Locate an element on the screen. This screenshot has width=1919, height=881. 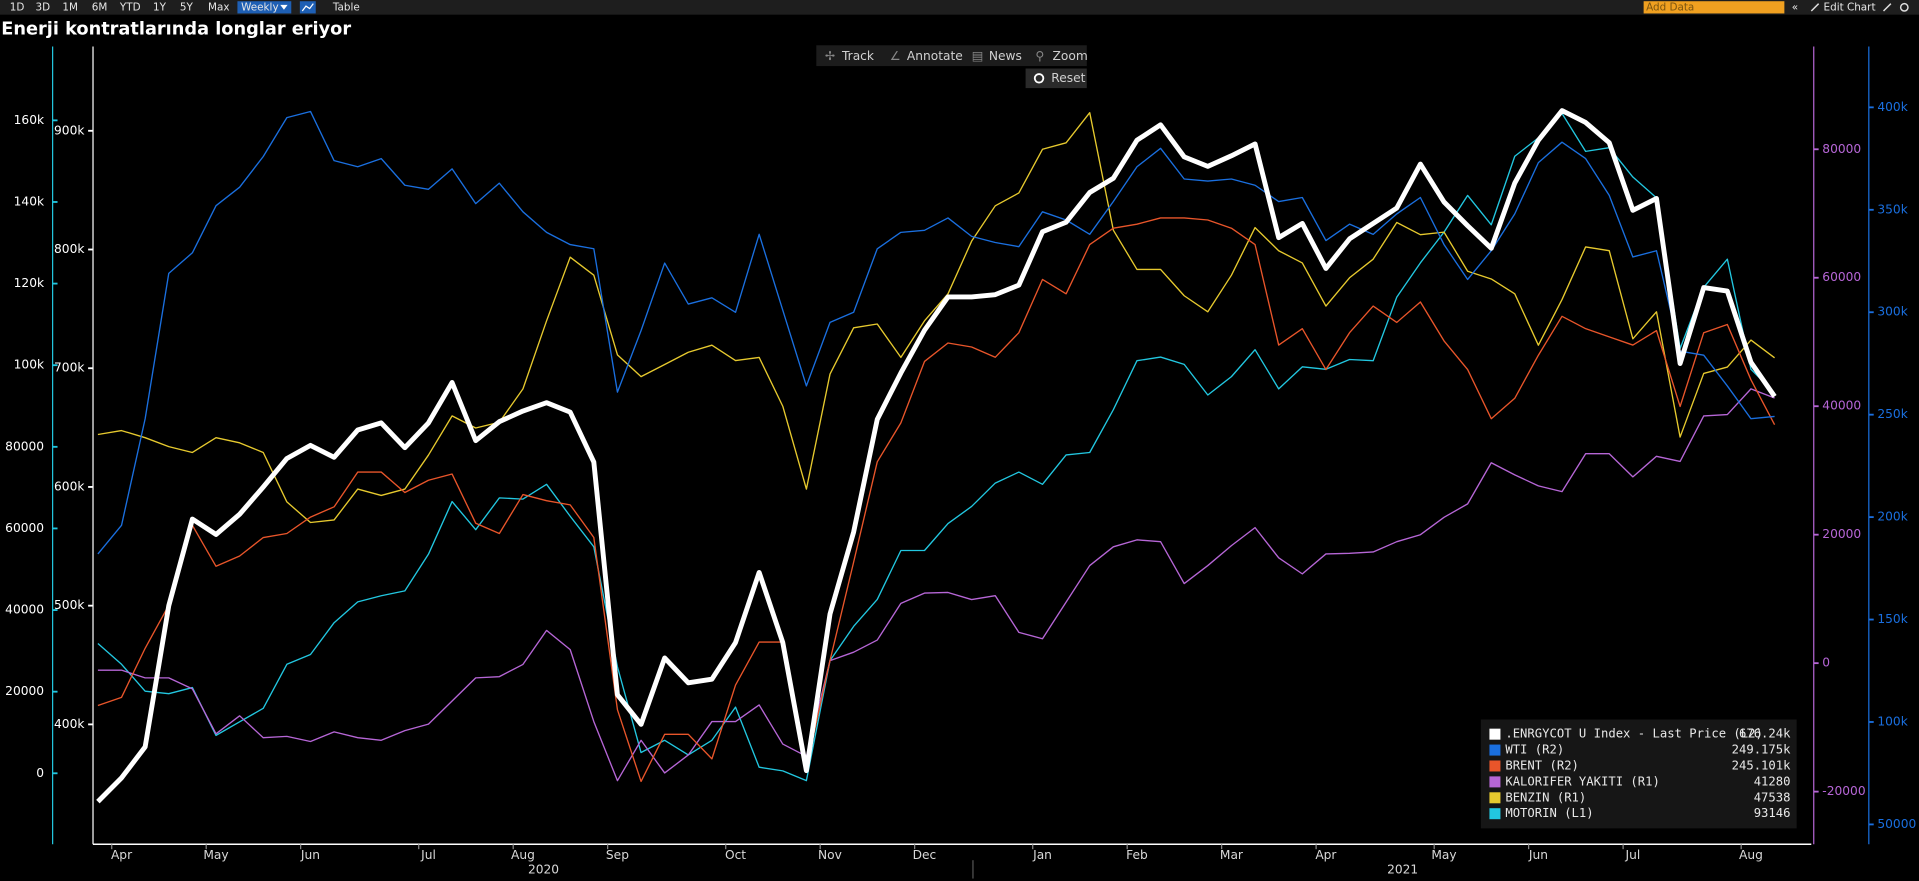
tool-button: Zoom is located at coordinates (1070, 56).